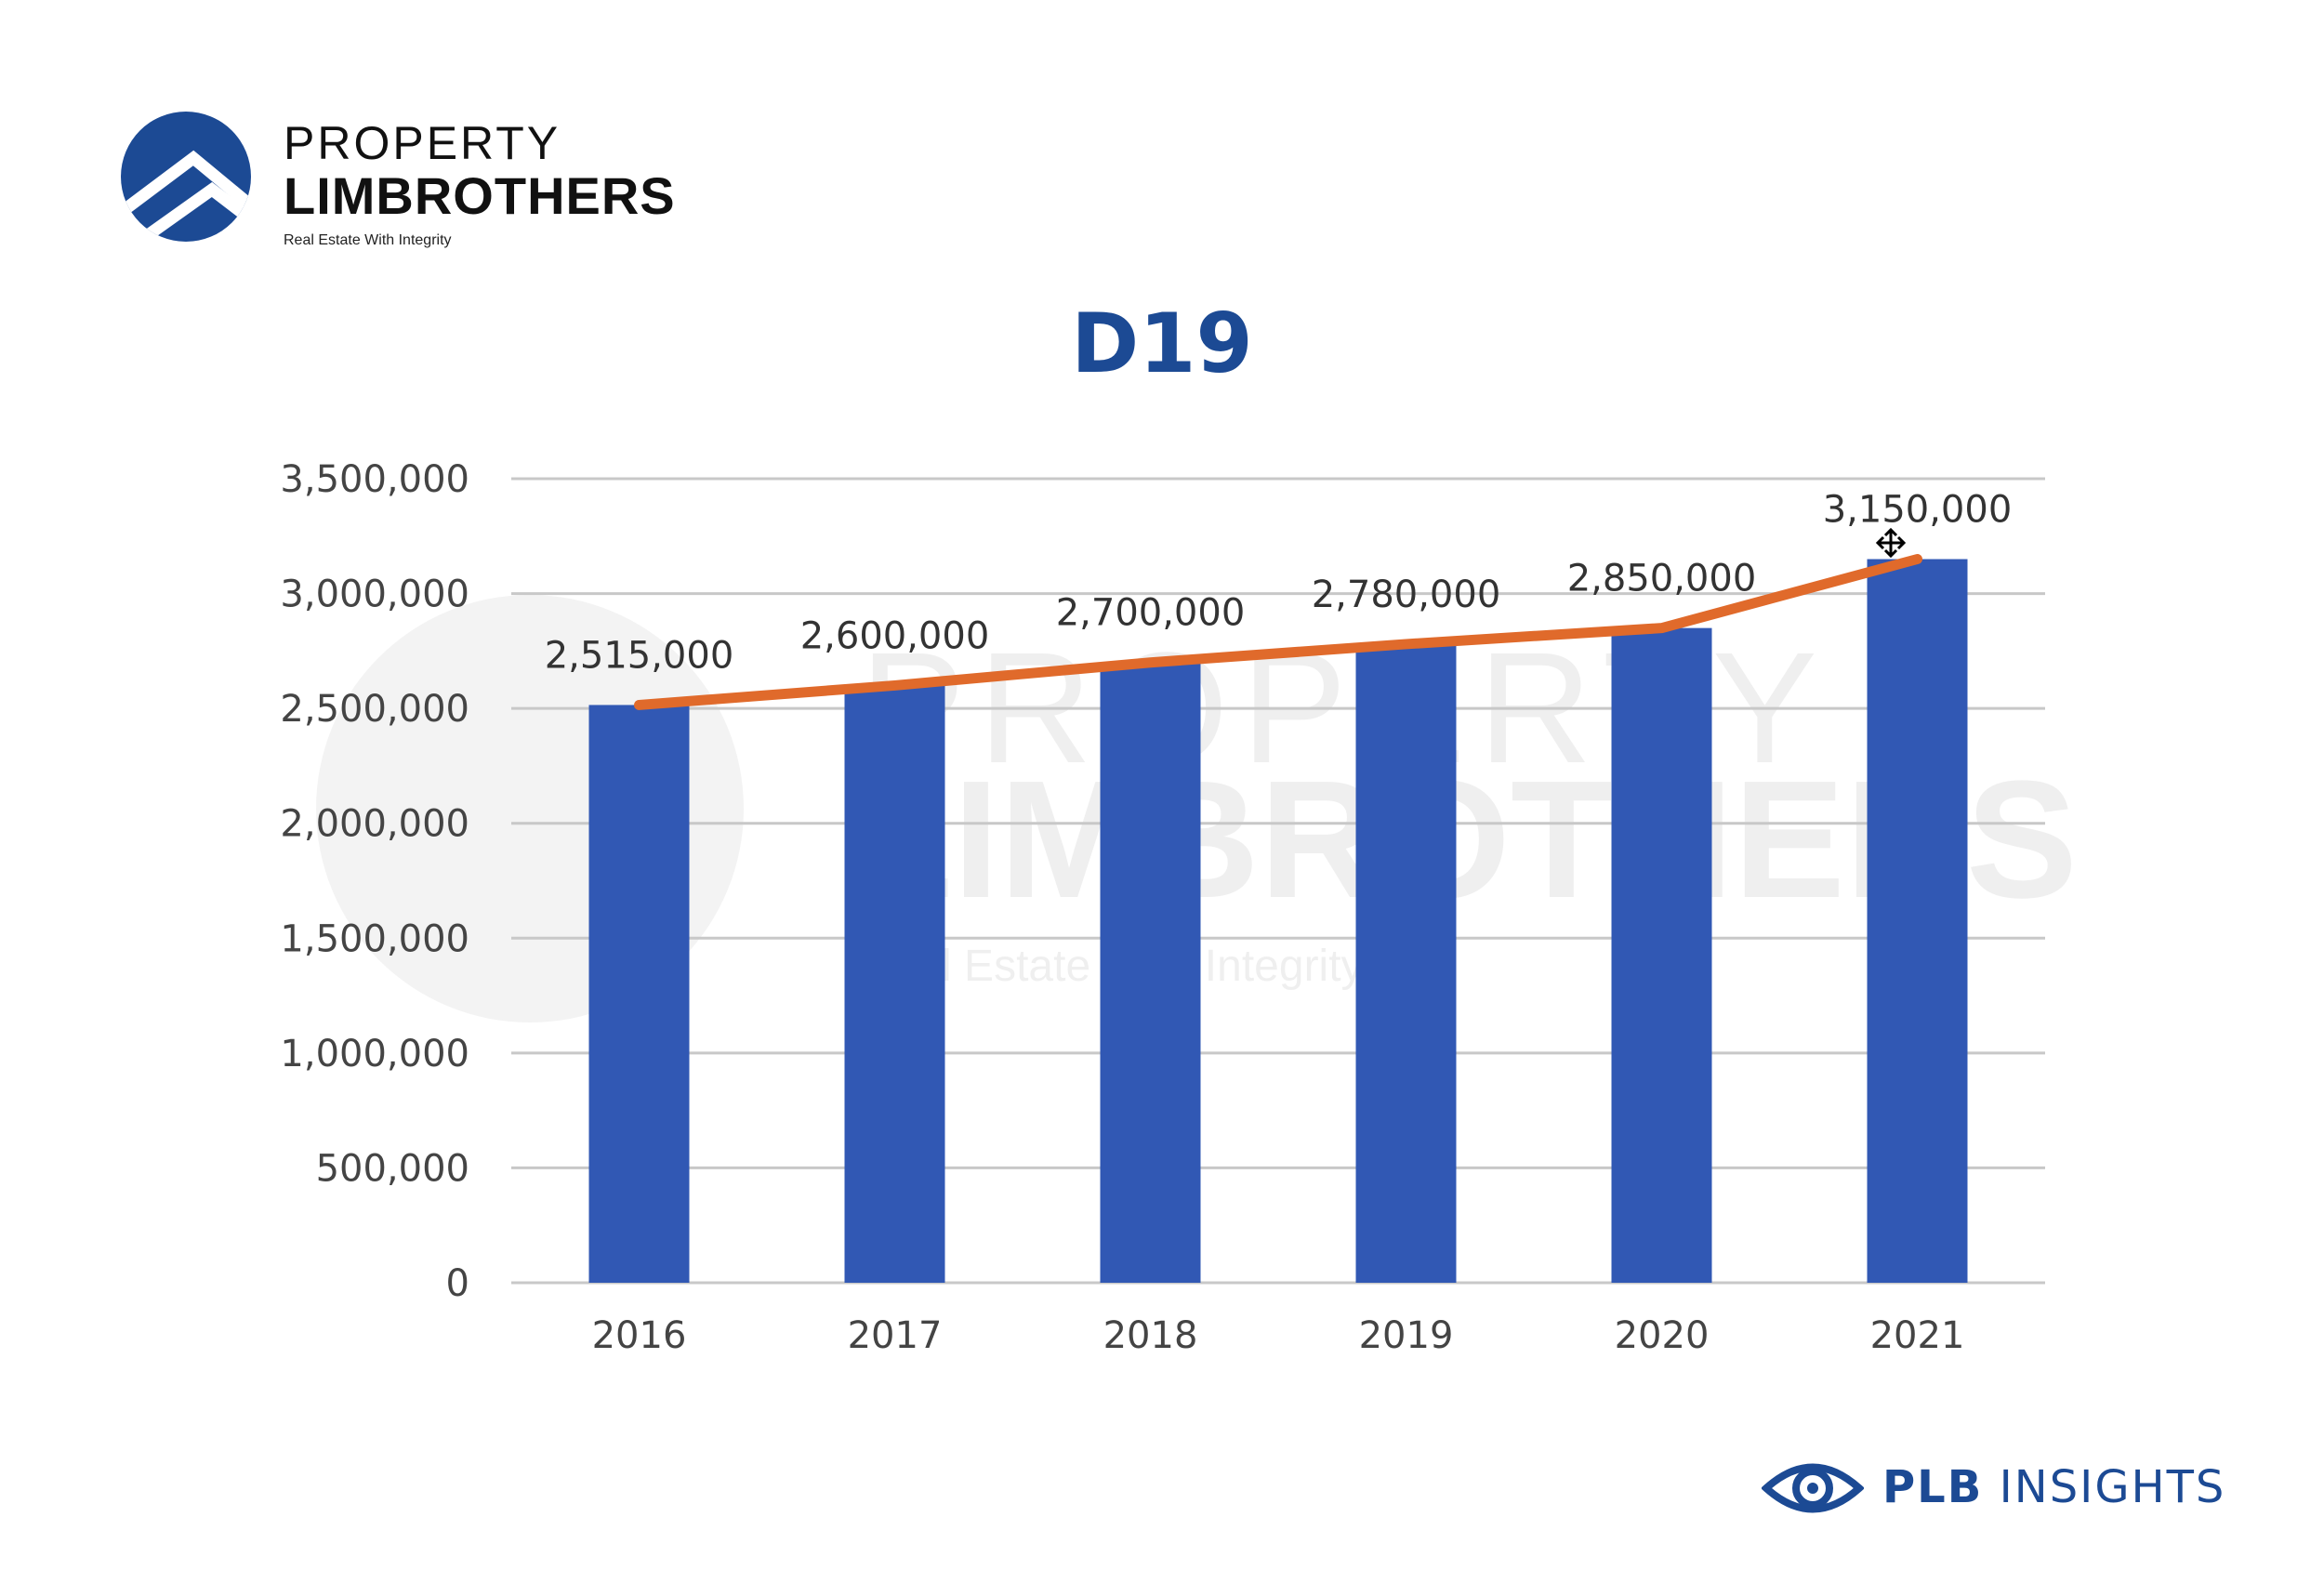  What do you see at coordinates (1150, 1336) in the screenshot?
I see `x-tick-label: 2018` at bounding box center [1150, 1336].